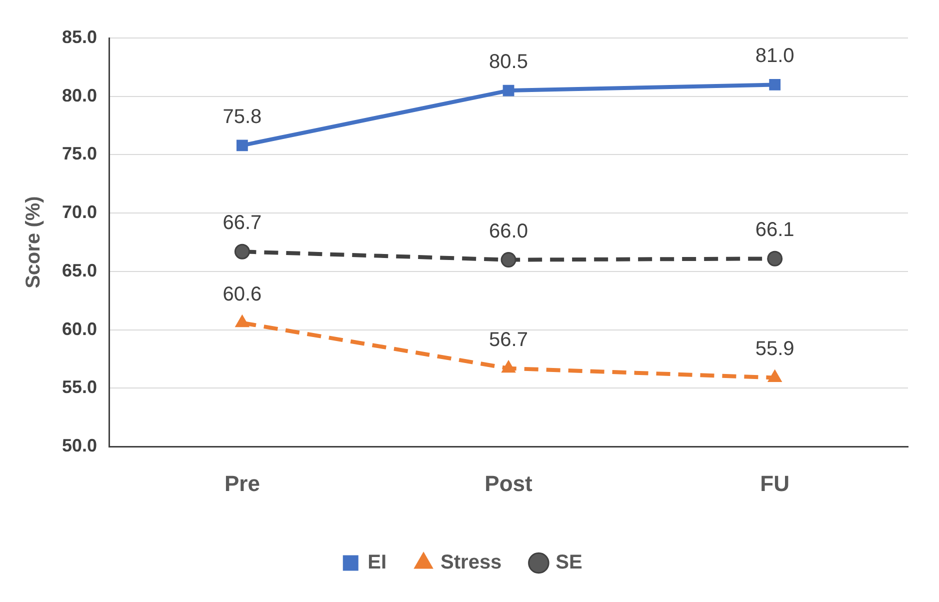 Image resolution: width=939 pixels, height=602 pixels. Describe the element at coordinates (80, 387) in the screenshot. I see `y-tick-label: 55.0` at that location.